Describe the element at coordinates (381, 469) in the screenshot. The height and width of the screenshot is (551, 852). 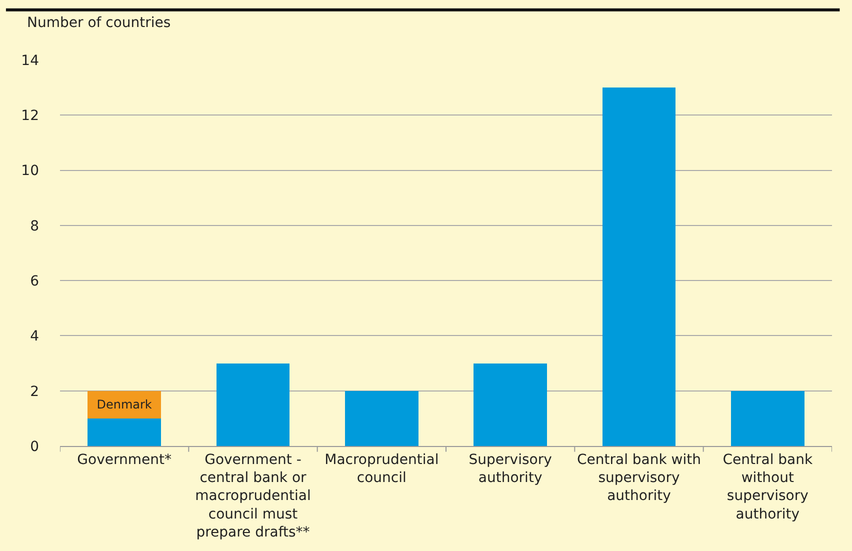
I see `x-tick-label: Macroprudential council` at that location.